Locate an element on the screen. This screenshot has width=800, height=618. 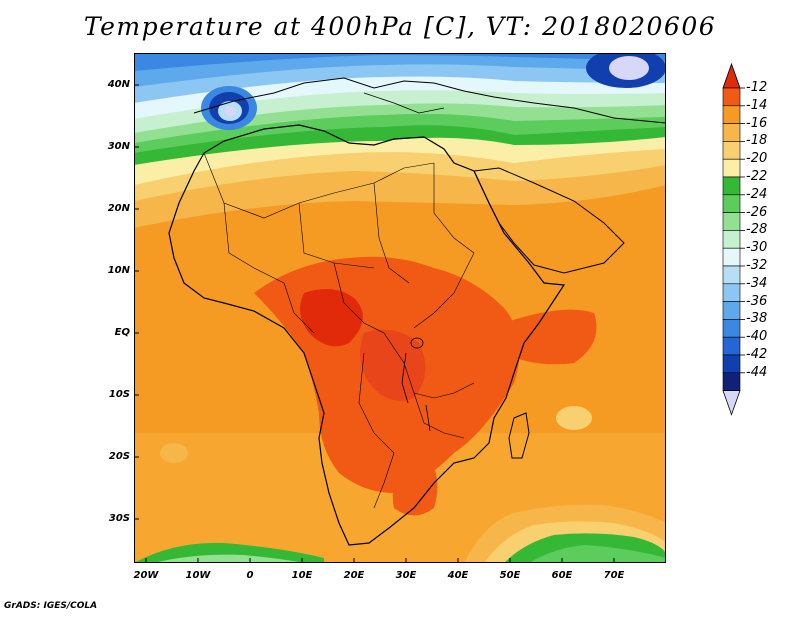
lat-label-10s: 10S is located at coordinates (119, 394).